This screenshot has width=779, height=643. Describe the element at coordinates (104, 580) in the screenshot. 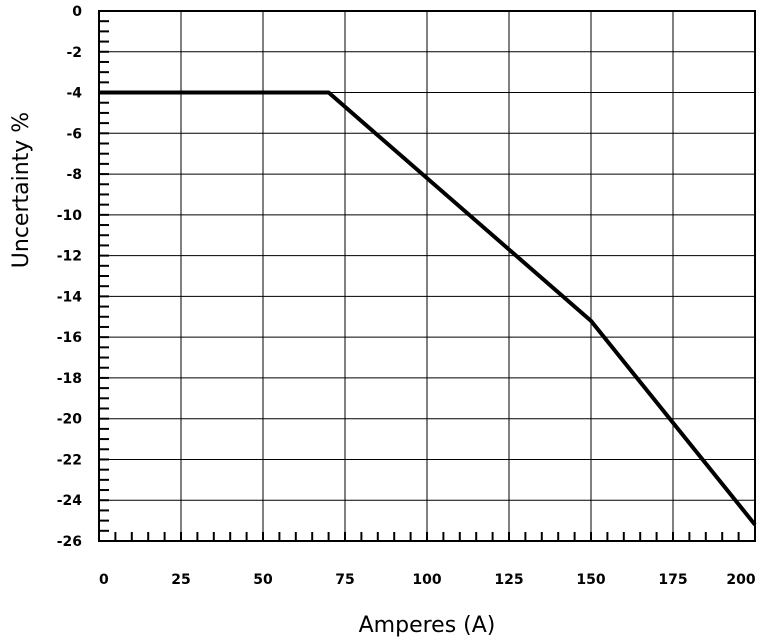

I see `x-tick-label: 0` at that location.